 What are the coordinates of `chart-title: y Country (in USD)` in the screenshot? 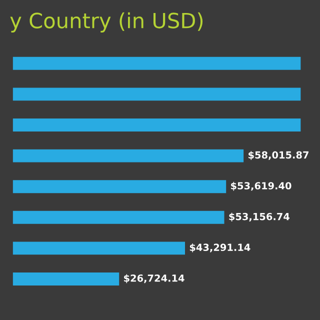 It's located at (106, 22).